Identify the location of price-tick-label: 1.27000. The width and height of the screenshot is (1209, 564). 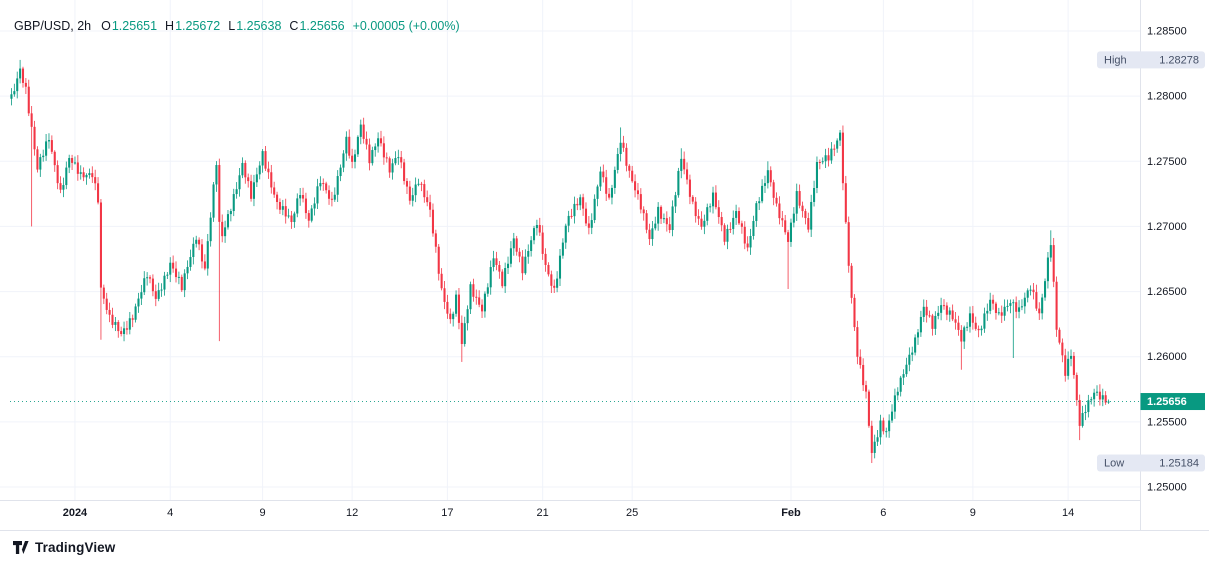
(1167, 227).